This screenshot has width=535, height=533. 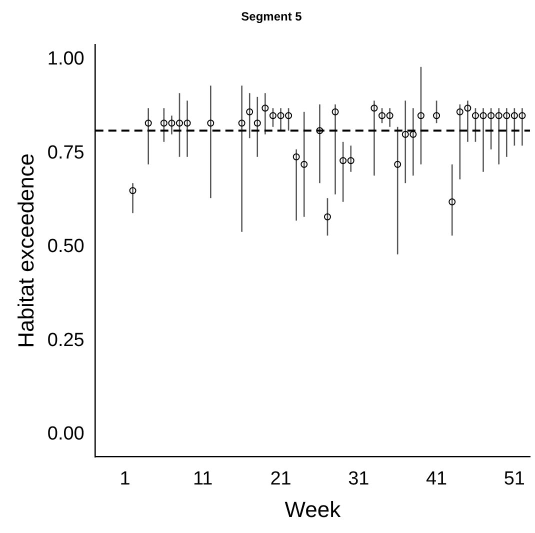 What do you see at coordinates (125, 479) in the screenshot?
I see `x-tick-label: 1` at bounding box center [125, 479].